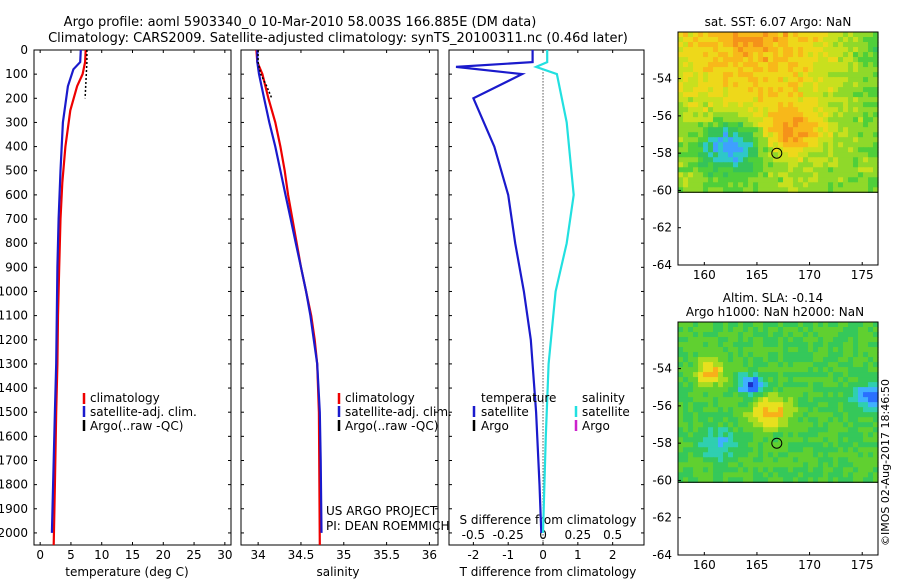 Image resolution: width=900 pixels, height=584 pixels. Describe the element at coordinates (86, 74) in the screenshot. I see `series-line-argorawqc` at that location.